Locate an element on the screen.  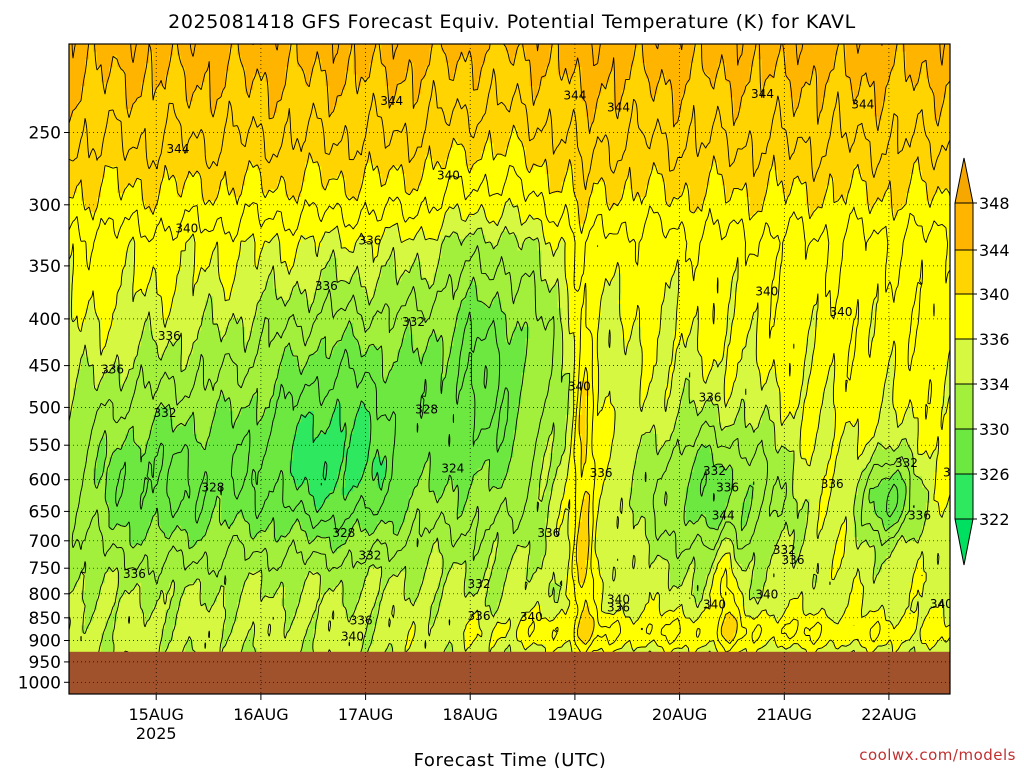
colorbar-label: 348 is located at coordinates (994, 203).